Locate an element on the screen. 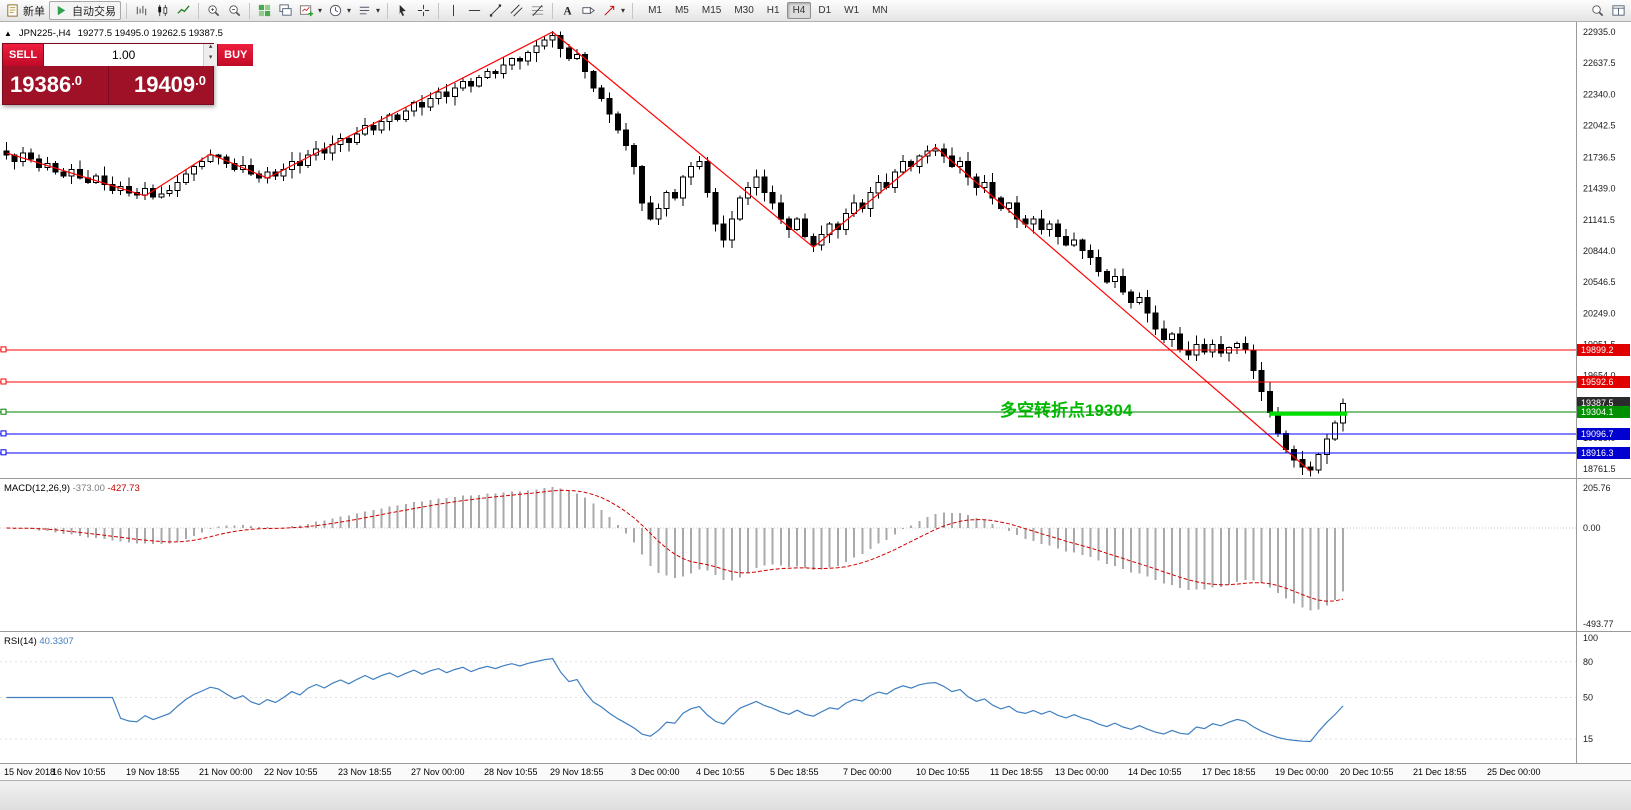 This screenshot has height=810, width=1631. line-chart-button is located at coordinates (183, 10).